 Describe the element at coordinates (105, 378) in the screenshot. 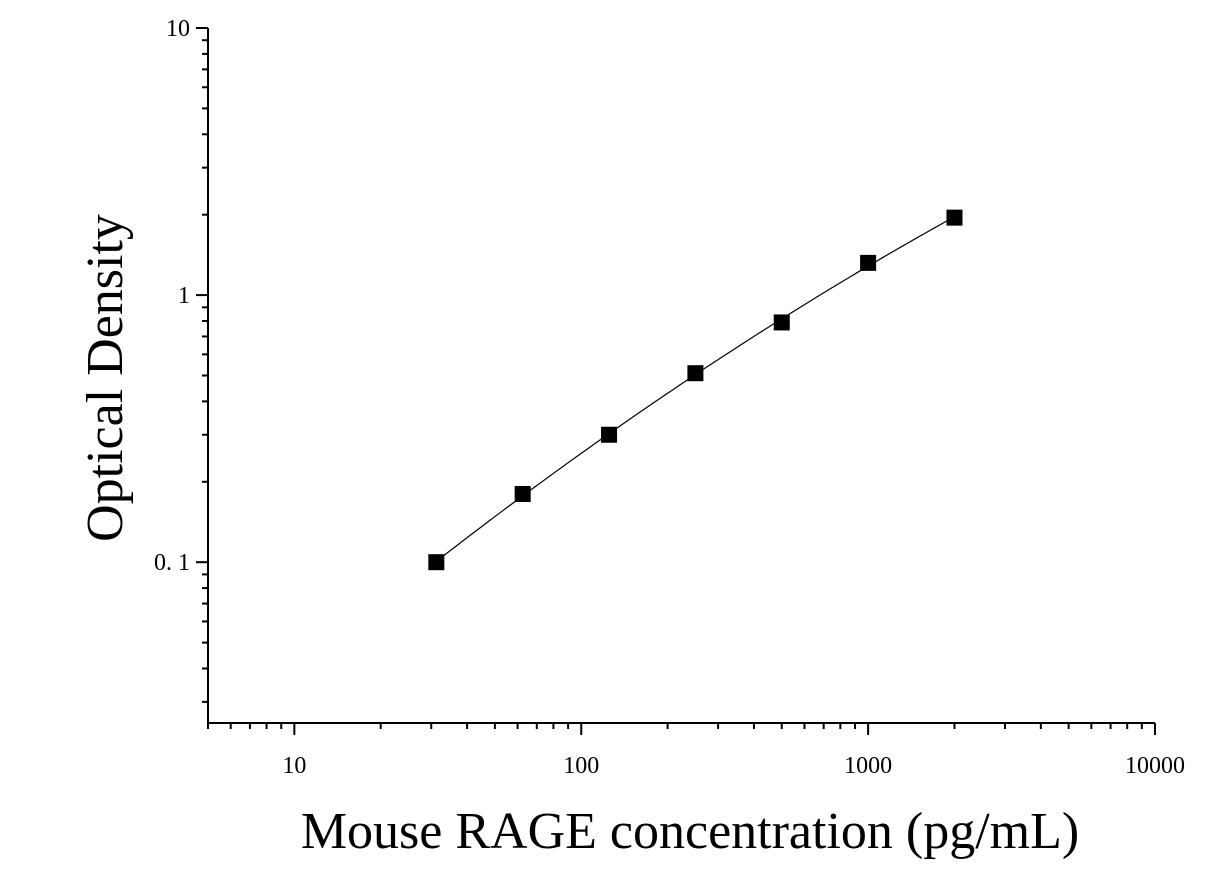

I see `y-axis-title: Optical Density` at that location.